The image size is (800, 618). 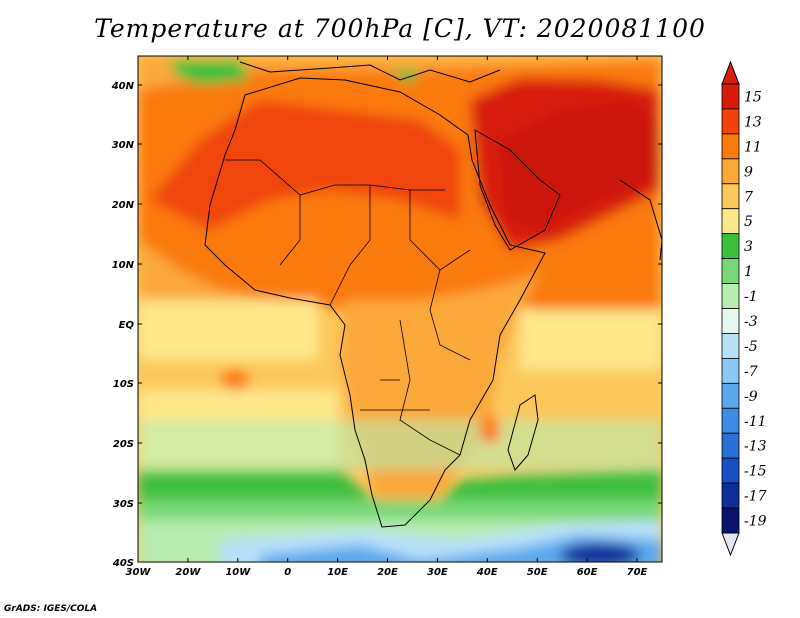 I want to click on lat-tick-label: 40S, so click(x=123, y=563).